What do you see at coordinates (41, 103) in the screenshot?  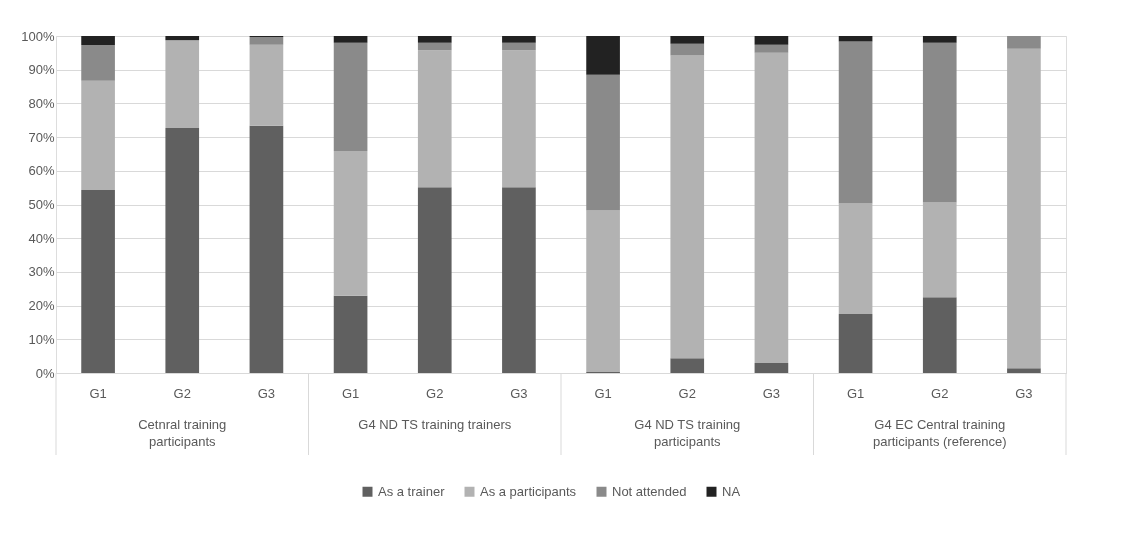 I see `y-tick-label: 80%` at bounding box center [41, 103].